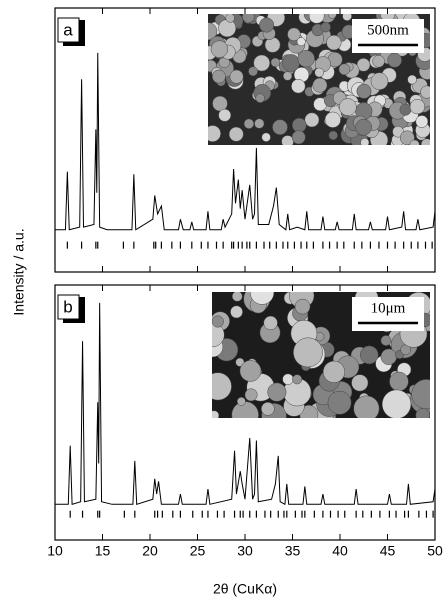 The height and width of the screenshot is (606, 445). I want to click on x-tick-label: 35, so click(293, 551).